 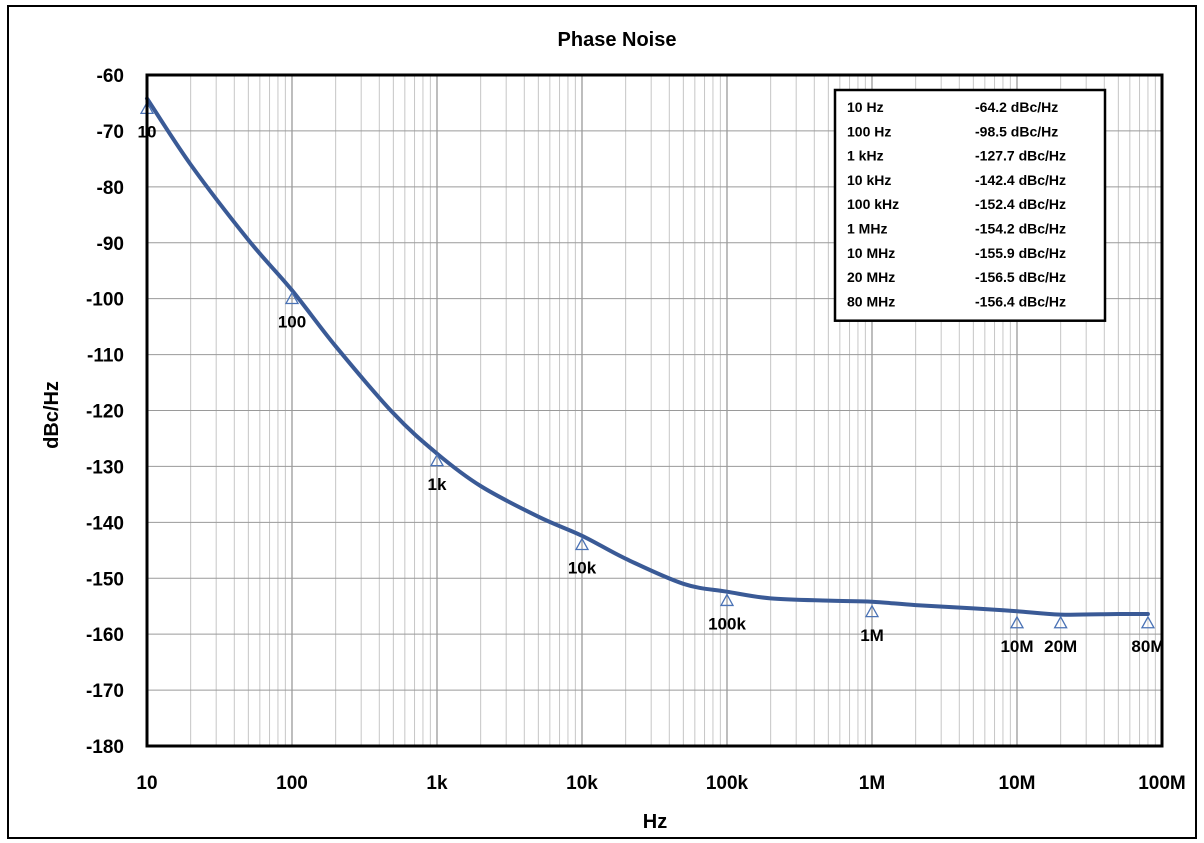 What do you see at coordinates (1020, 253) in the screenshot?
I see `legend-value: -155.9 dBc/Hz` at bounding box center [1020, 253].